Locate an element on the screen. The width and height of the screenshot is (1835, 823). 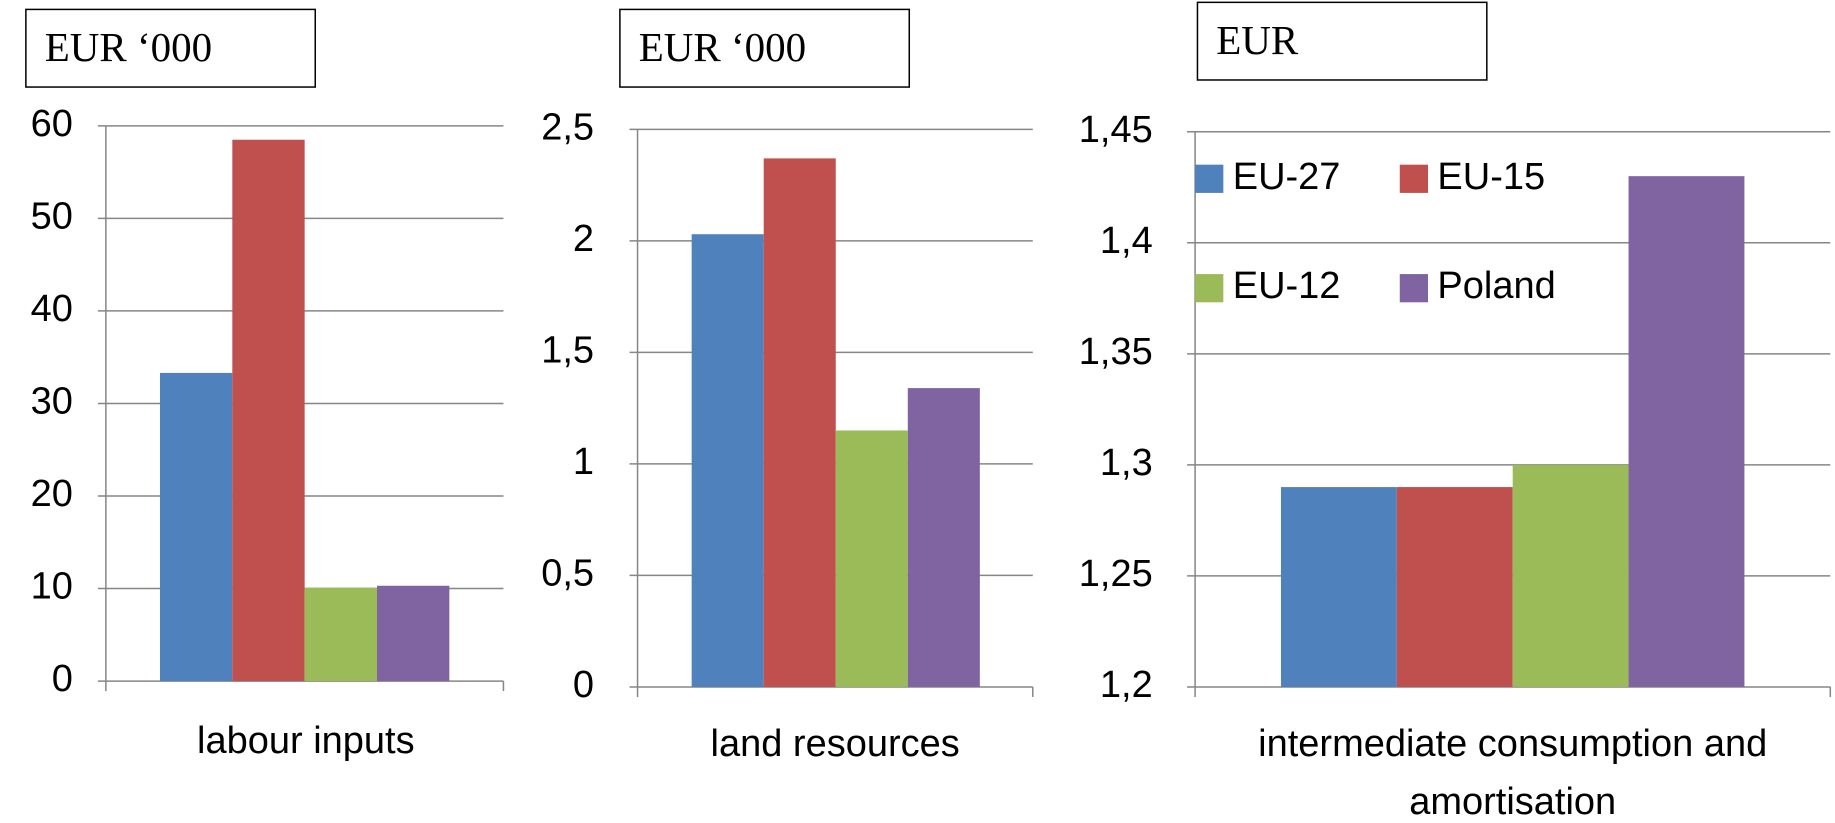
y-tick-label: 2,5 is located at coordinates (567, 127).